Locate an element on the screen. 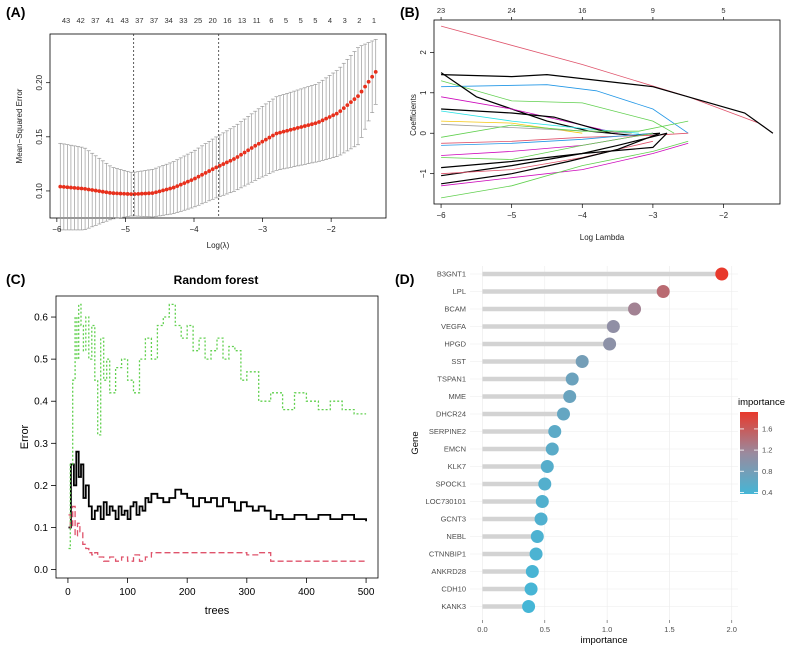  top-axis-label: 37 is located at coordinates (95, 20).